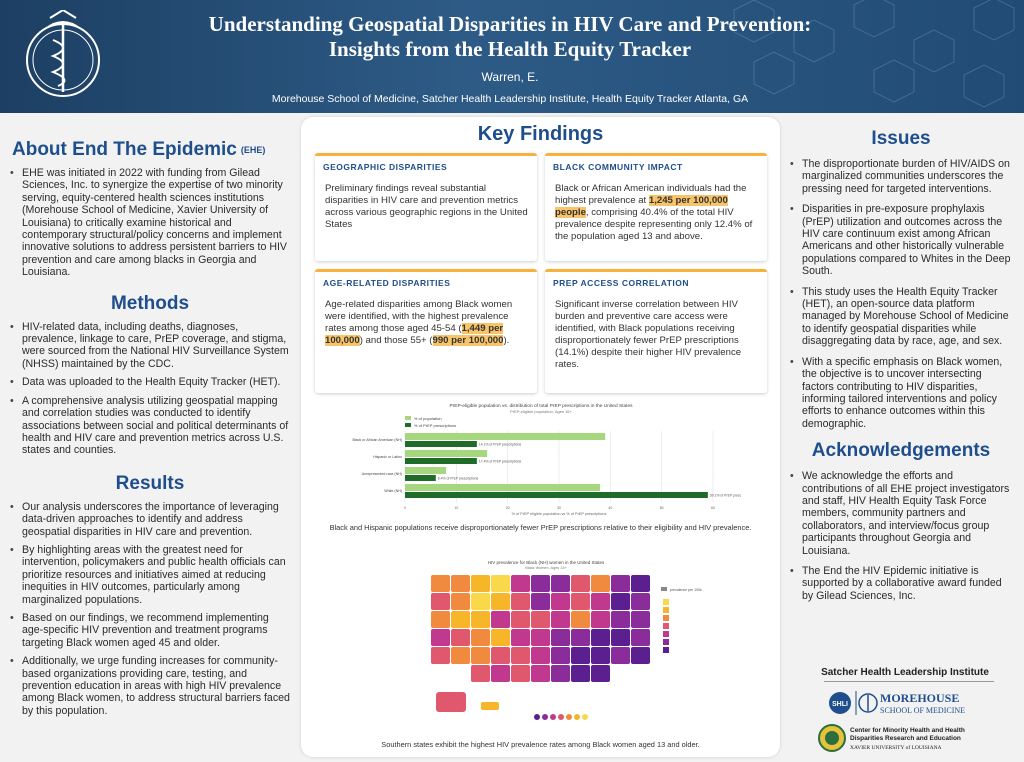 The width and height of the screenshot is (1024, 762). Describe the element at coordinates (713, 508) in the screenshot. I see `tick-label: 60` at that location.